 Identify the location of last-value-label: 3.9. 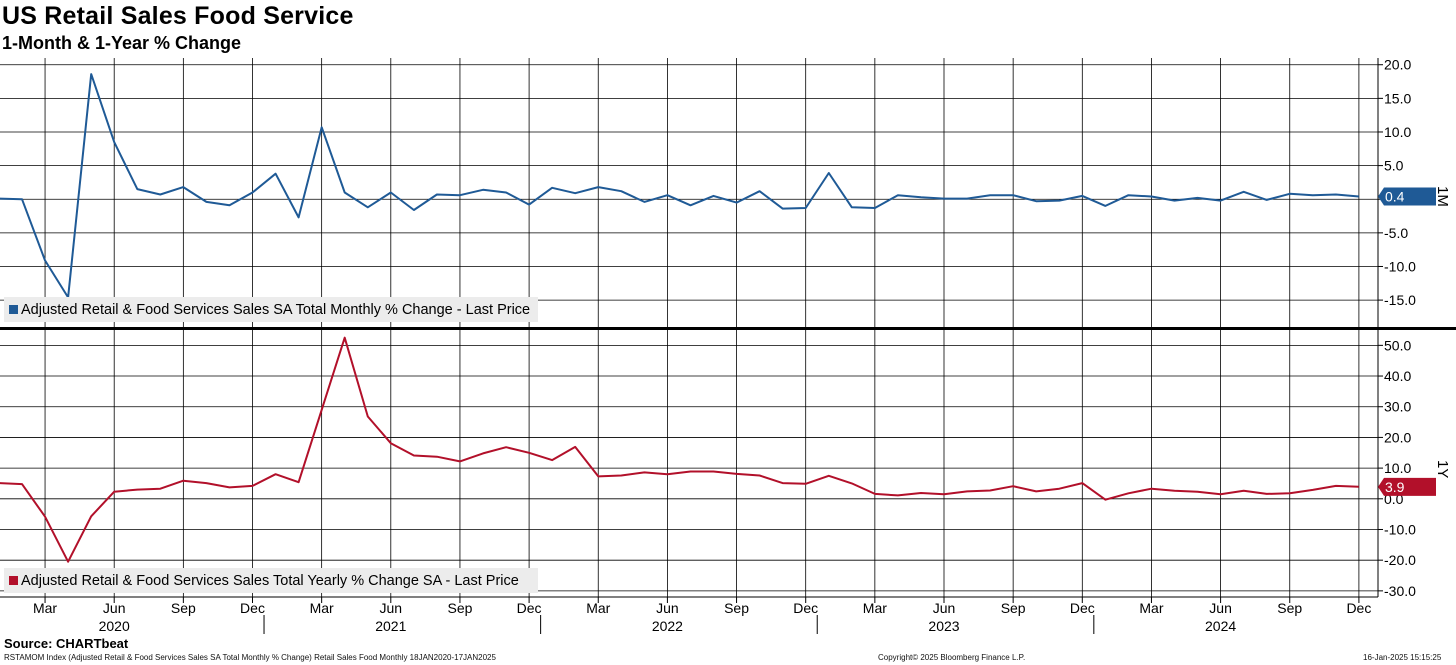
(1395, 487).